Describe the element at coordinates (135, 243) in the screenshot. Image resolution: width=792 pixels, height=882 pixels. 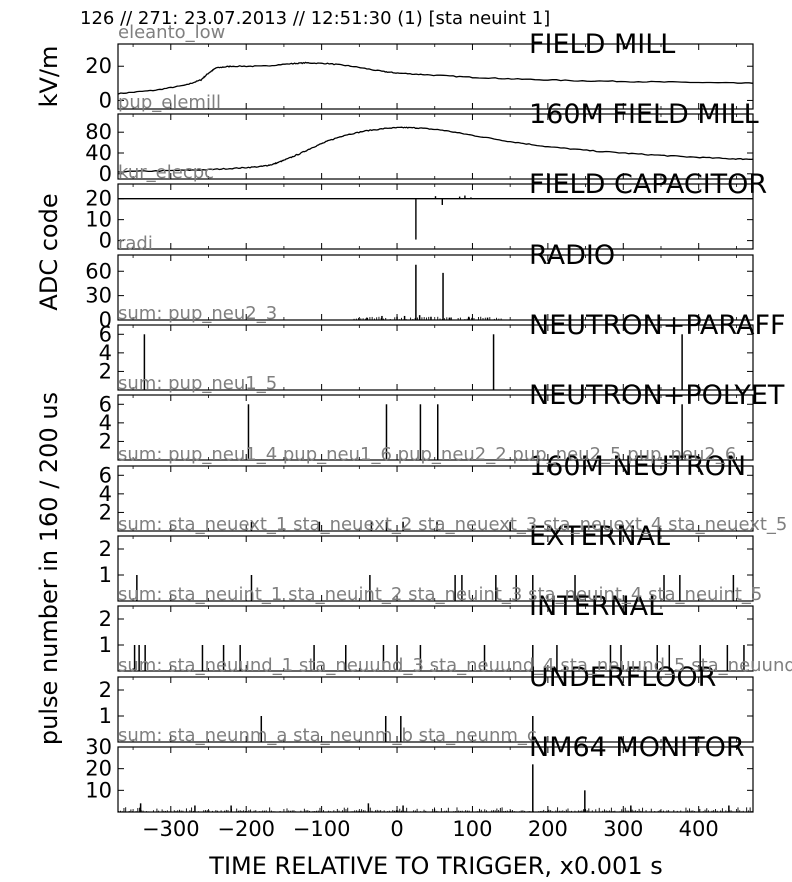
I see `panel-source-label: radi` at that location.